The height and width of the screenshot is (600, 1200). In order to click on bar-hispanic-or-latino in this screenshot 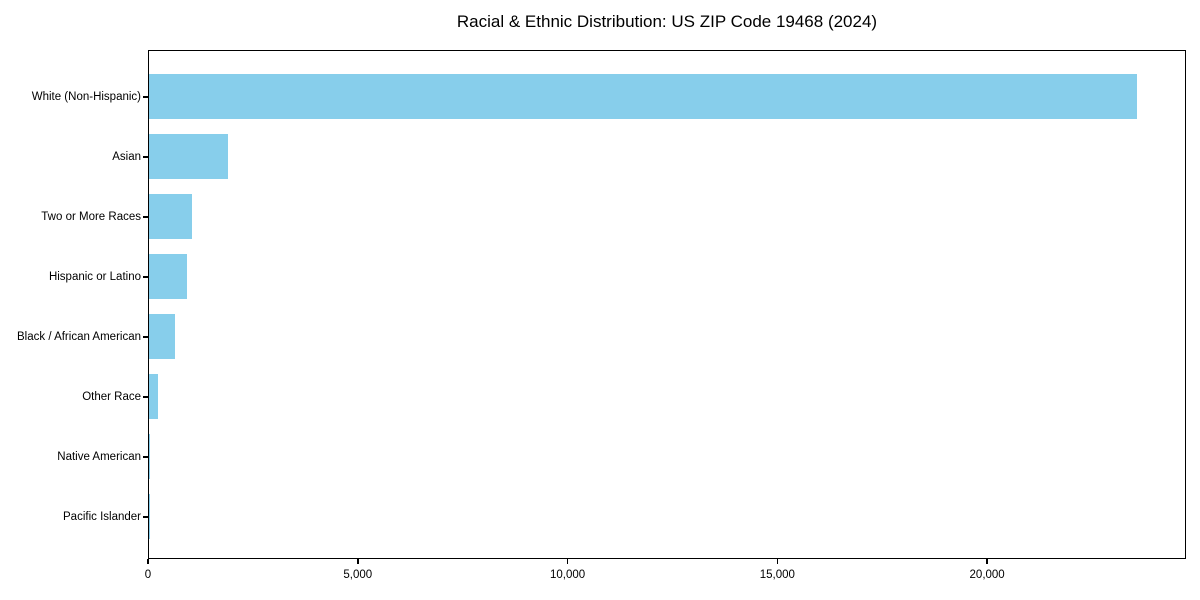, I will do `click(168, 276)`.